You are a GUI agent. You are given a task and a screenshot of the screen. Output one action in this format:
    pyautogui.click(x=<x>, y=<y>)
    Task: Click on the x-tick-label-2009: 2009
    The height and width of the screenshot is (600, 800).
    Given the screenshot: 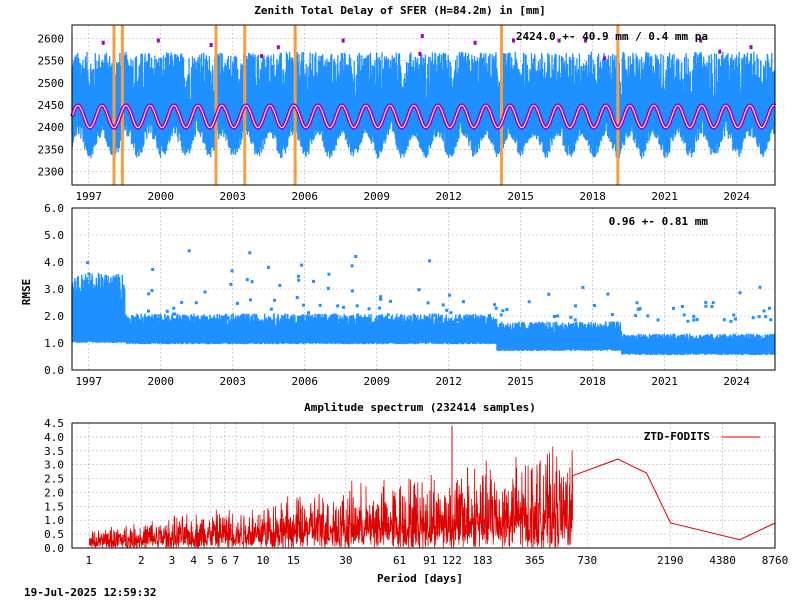 What is the action you would take?
    pyautogui.click(x=376, y=196)
    